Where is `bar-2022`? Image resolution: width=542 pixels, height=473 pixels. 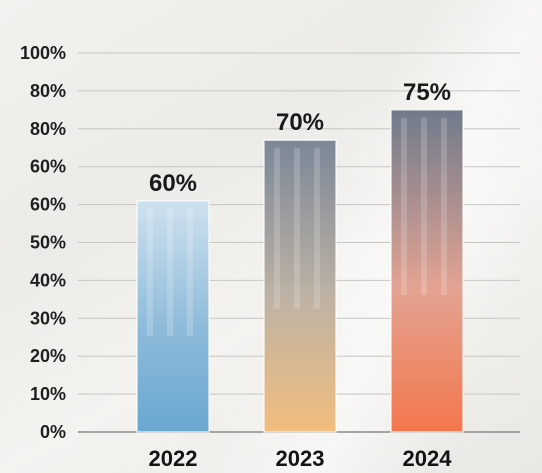 bar-2022 is located at coordinates (173, 316).